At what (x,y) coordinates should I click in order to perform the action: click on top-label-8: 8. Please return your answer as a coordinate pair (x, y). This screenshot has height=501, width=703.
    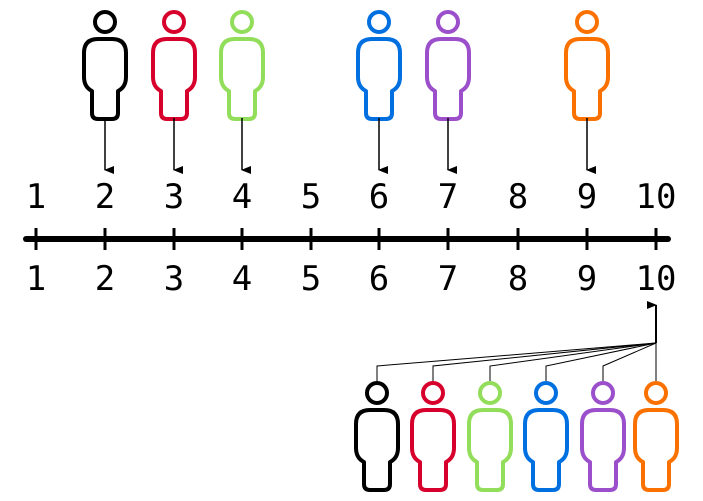
    Looking at the image, I should click on (518, 197).